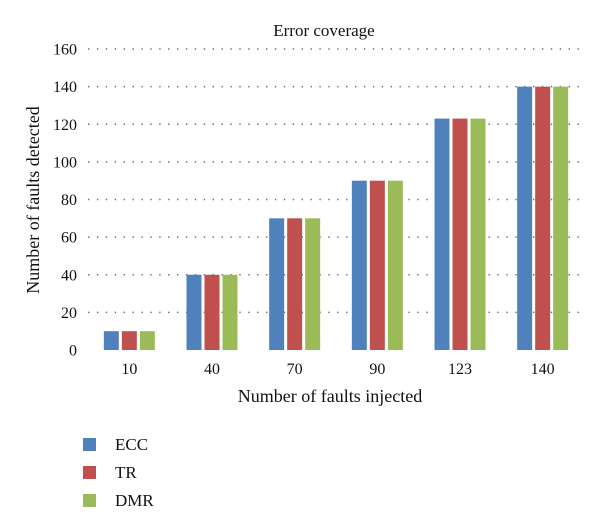  I want to click on y-tick-label: 120, so click(65, 125).